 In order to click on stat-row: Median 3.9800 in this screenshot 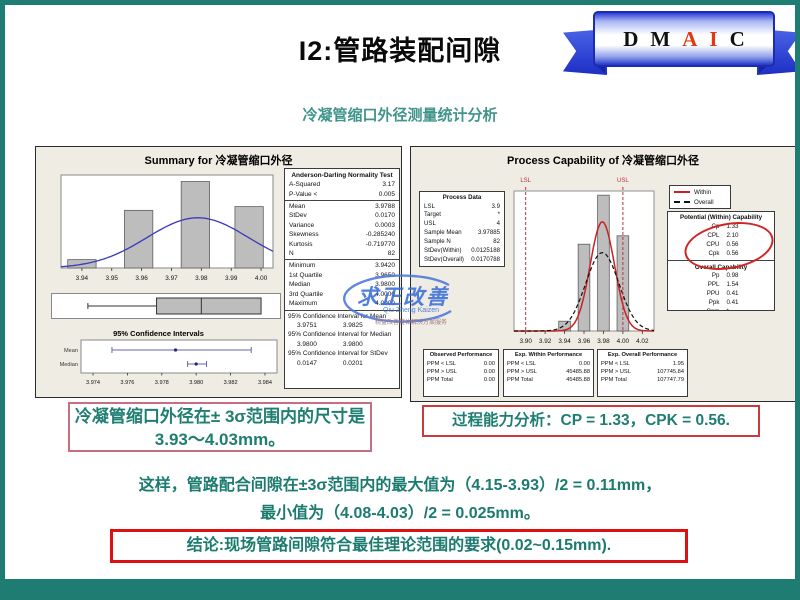, I will do `click(342, 285)`.